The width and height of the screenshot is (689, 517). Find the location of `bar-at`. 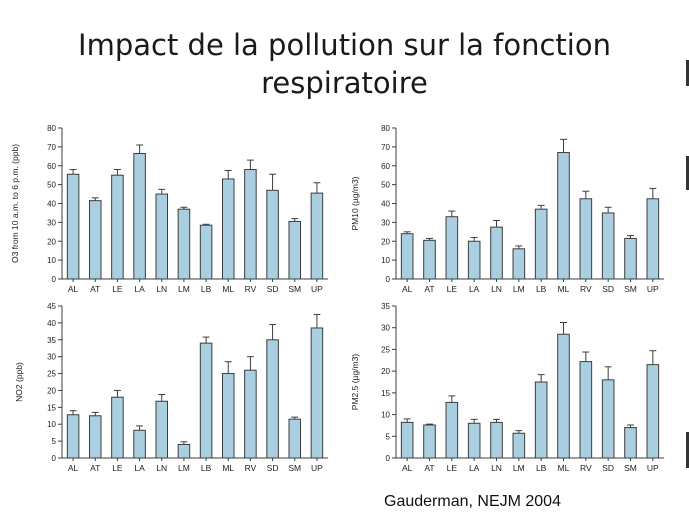

bar-at is located at coordinates (95, 437).